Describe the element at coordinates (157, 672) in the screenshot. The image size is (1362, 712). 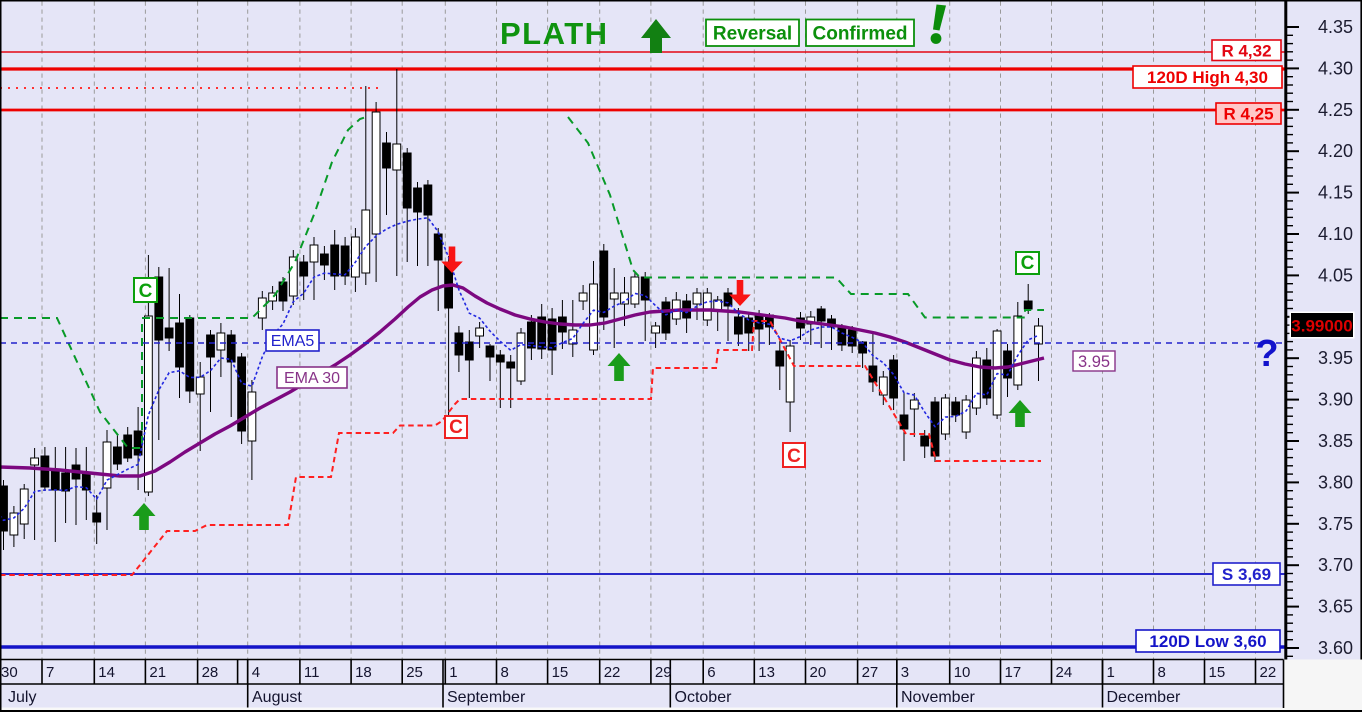
I see `svg-text: 21` at that location.